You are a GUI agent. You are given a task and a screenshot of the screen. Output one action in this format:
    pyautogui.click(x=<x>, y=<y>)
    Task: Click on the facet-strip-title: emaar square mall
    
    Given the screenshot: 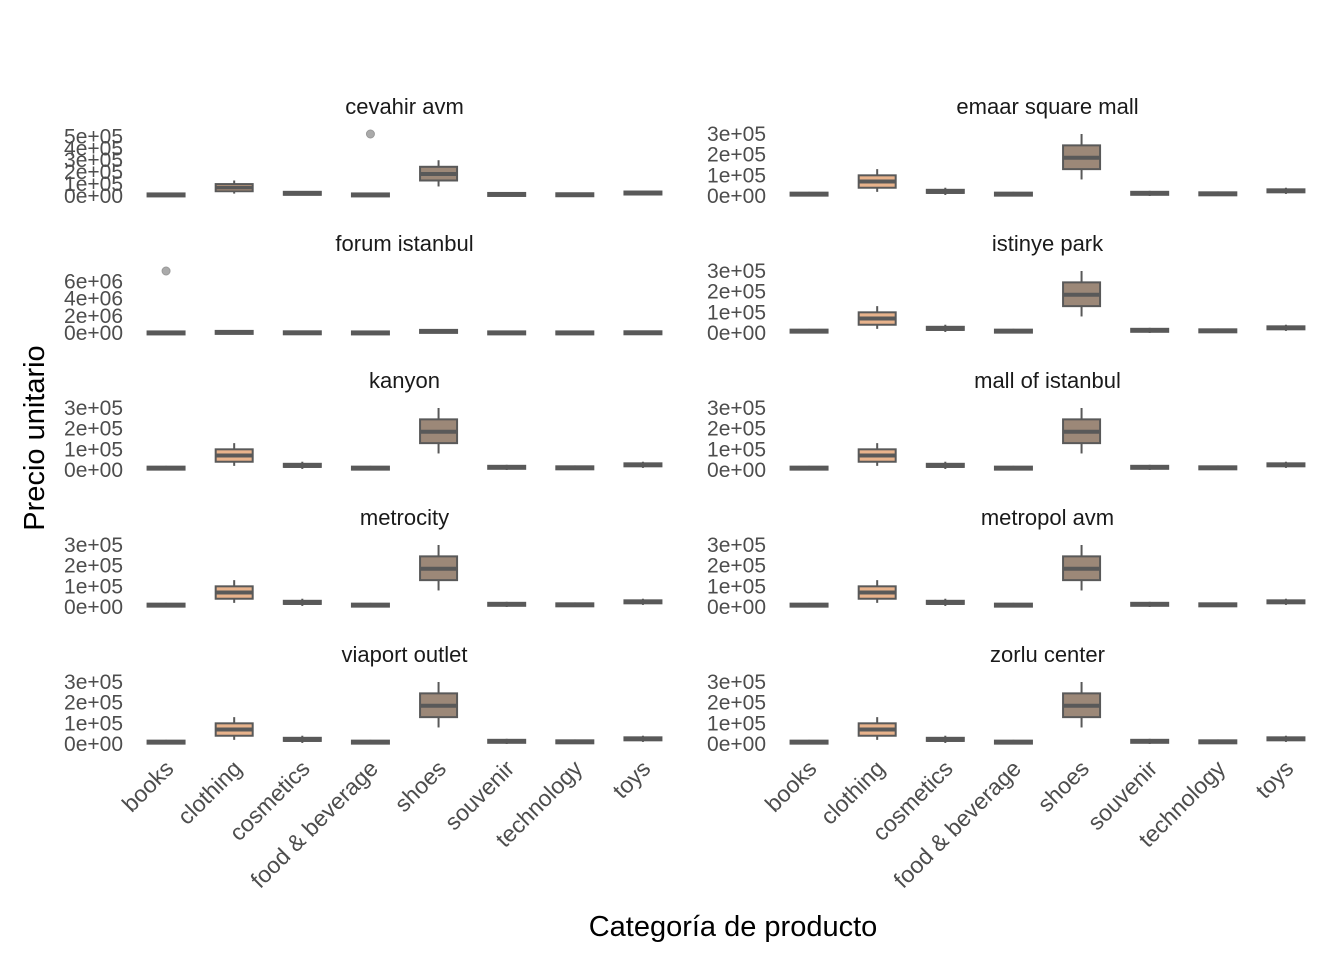 What is the action you would take?
    pyautogui.click(x=1047, y=106)
    